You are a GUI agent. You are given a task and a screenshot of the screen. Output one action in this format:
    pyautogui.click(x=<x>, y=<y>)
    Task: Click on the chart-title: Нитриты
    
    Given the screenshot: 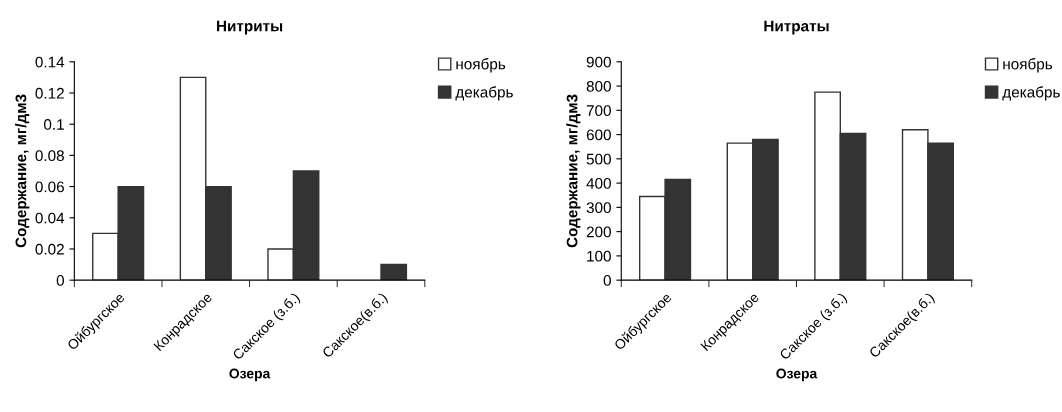 What is the action you would take?
    pyautogui.click(x=250, y=27)
    